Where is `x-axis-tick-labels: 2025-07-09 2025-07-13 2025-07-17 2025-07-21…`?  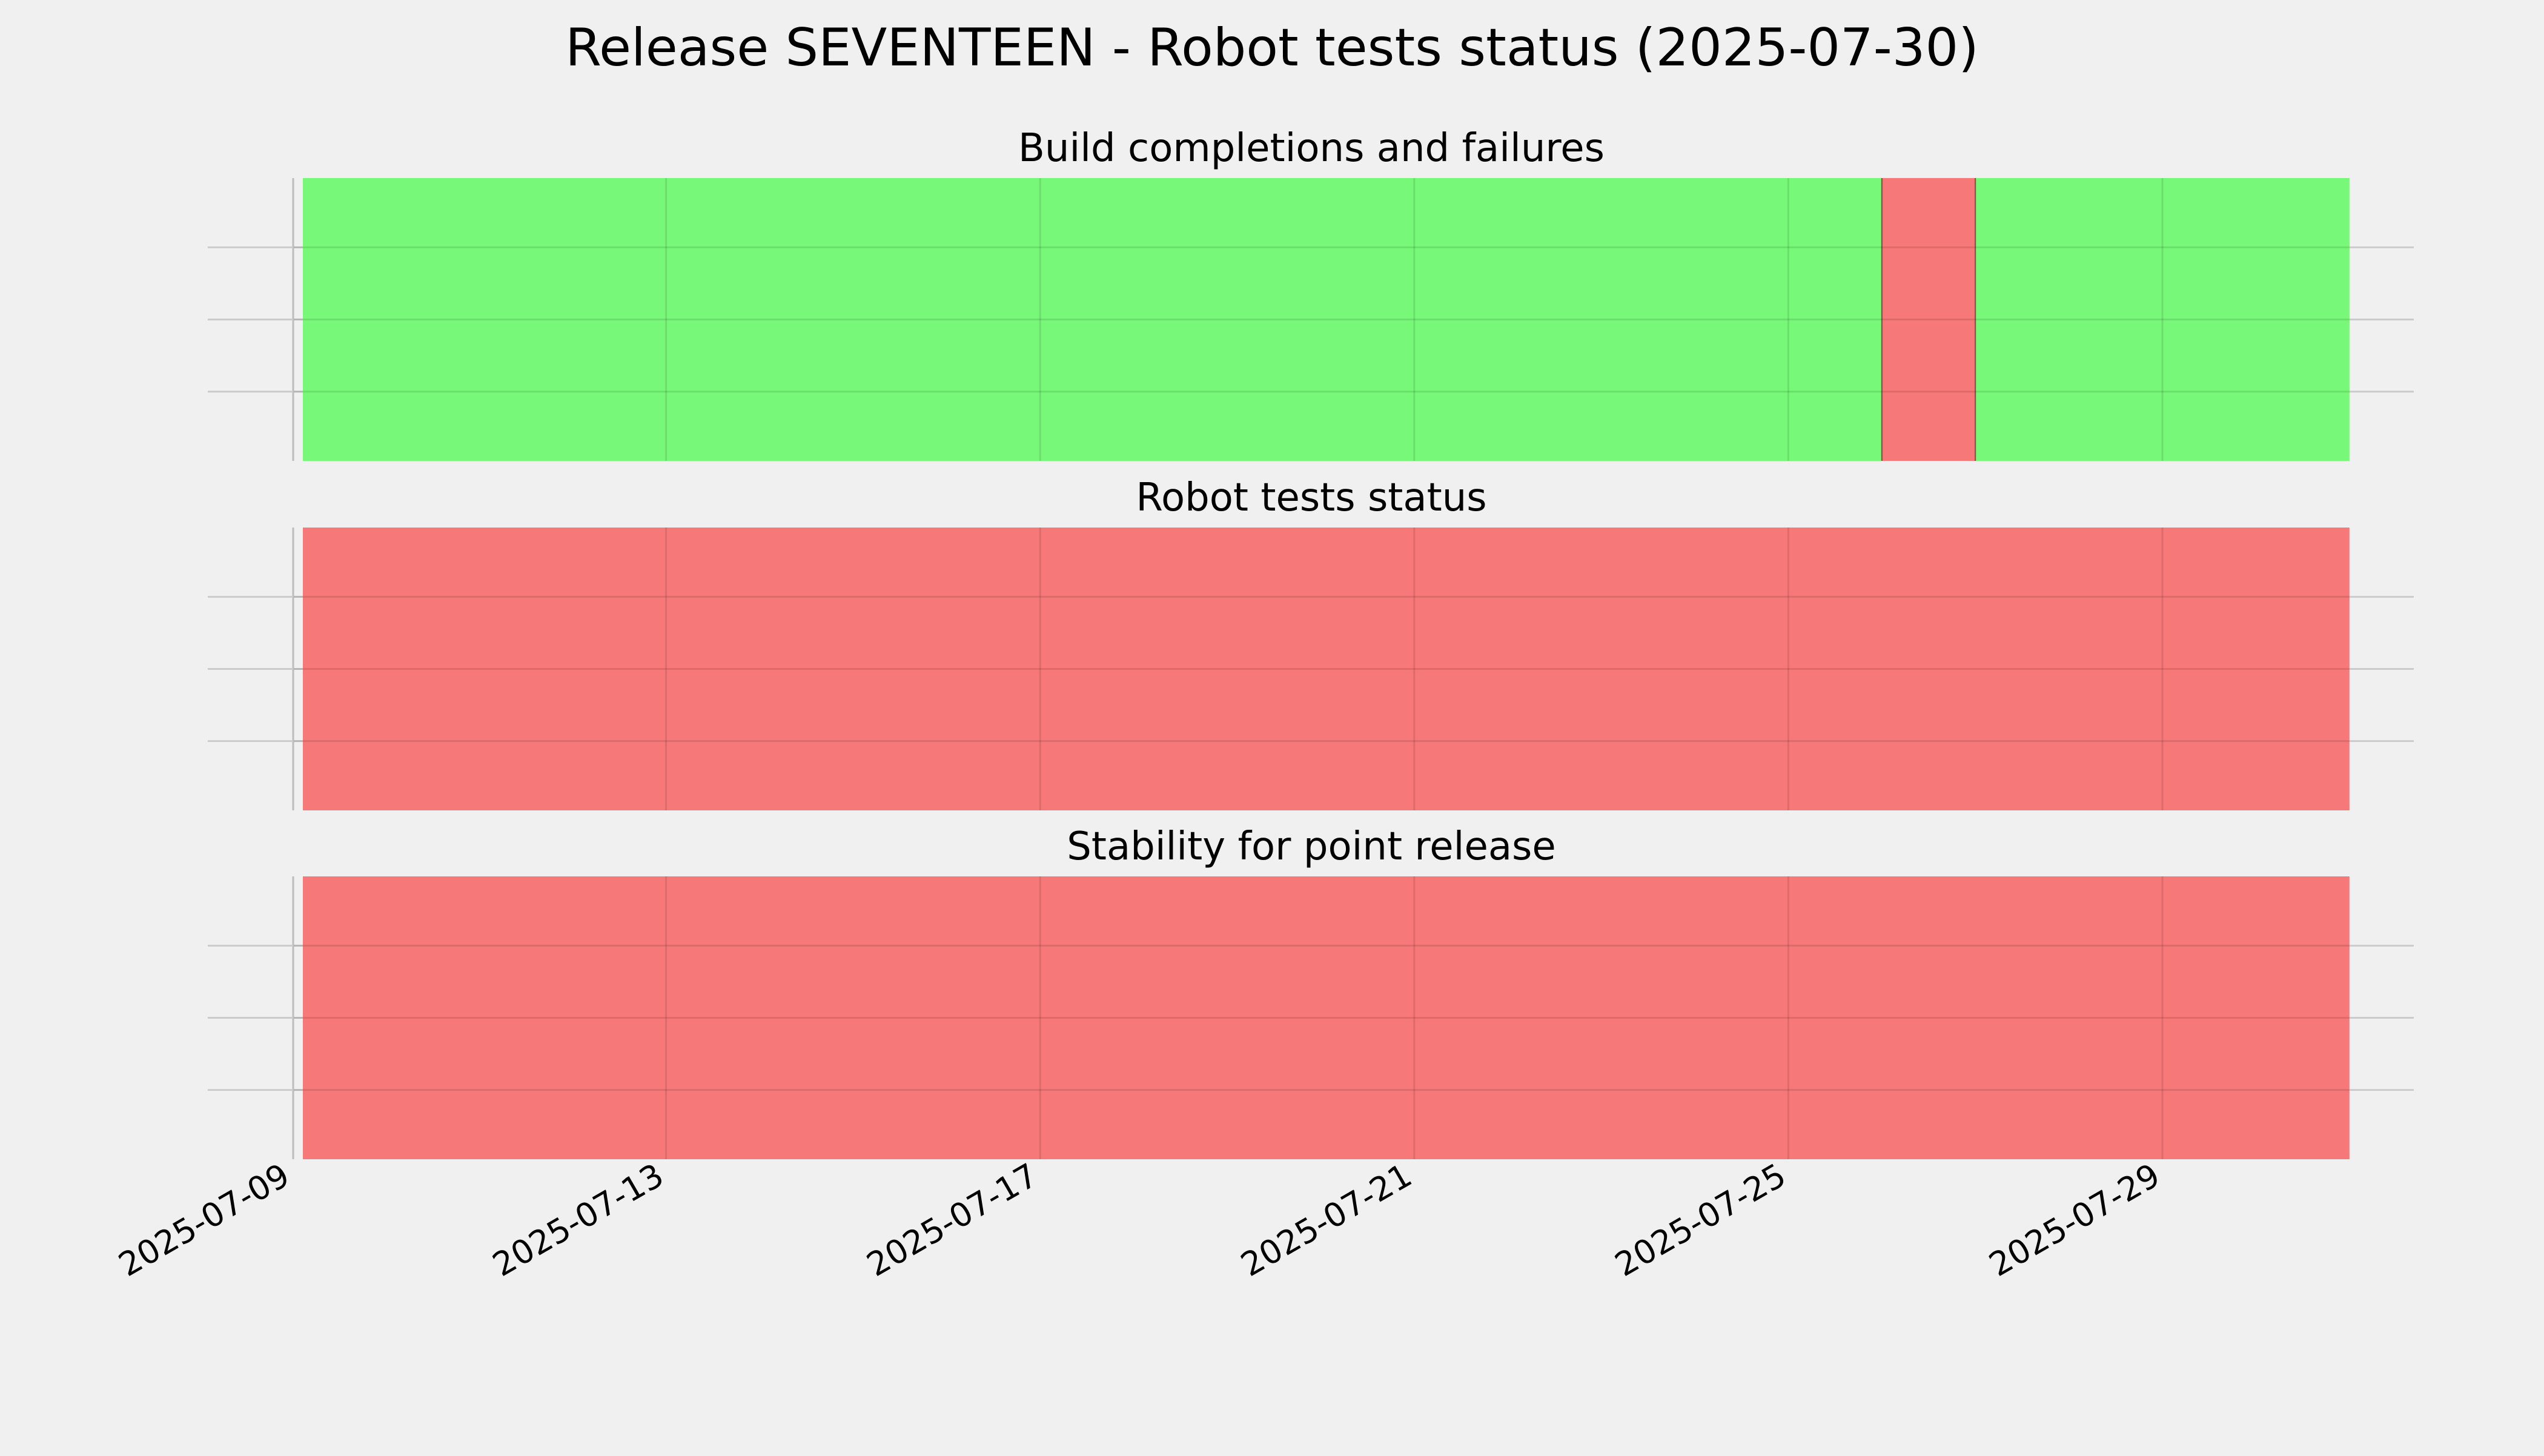
x-axis-tick-labels: 2025-07-09 2025-07-13 2025-07-17 2025-07-21… is located at coordinates (1139, 1220).